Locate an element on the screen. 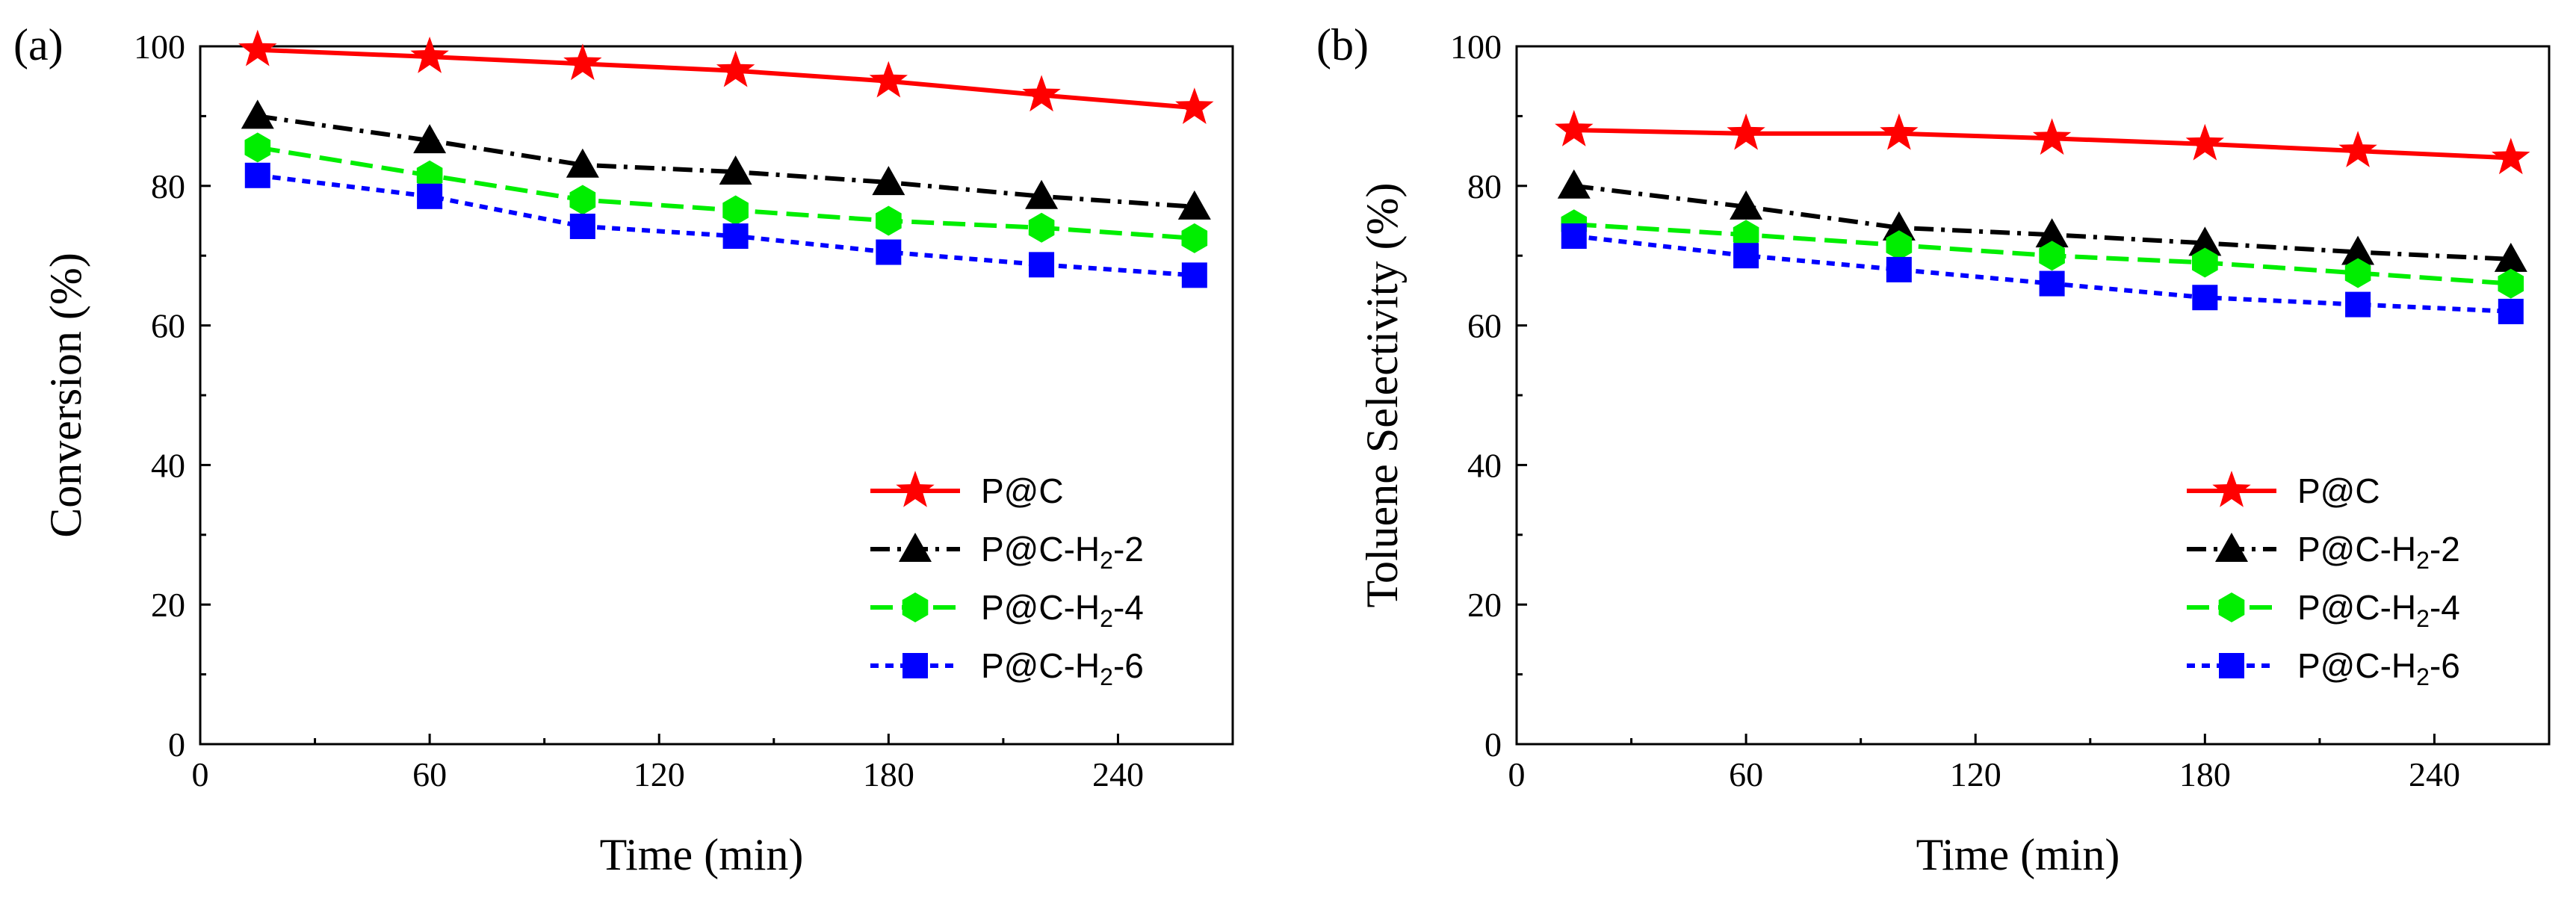 This screenshot has width=2576, height=910. x-tick-label: 120 is located at coordinates (659, 774).